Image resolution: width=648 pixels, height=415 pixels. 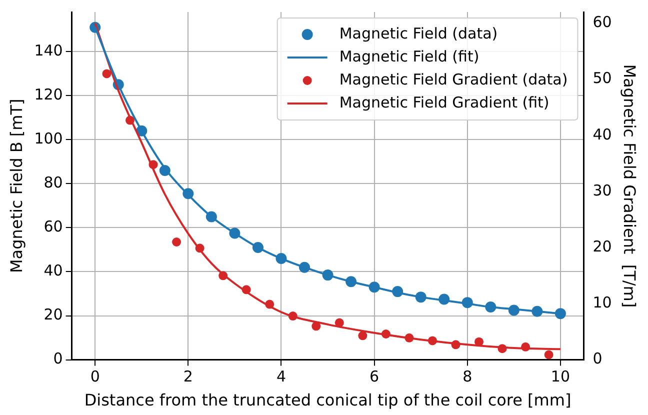 What do you see at coordinates (602, 190) in the screenshot?
I see `y2-tick-label: 30` at bounding box center [602, 190].